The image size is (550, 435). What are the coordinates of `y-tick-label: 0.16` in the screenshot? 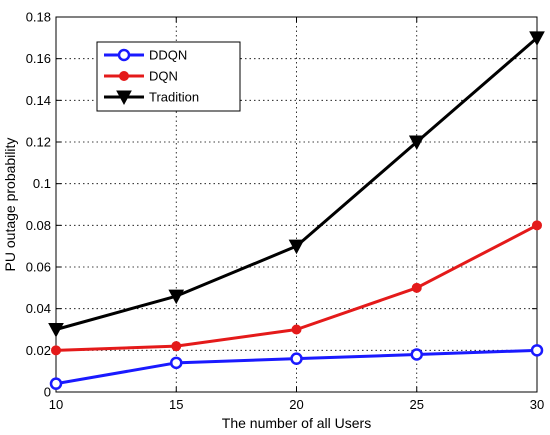 It's located at (38, 58).